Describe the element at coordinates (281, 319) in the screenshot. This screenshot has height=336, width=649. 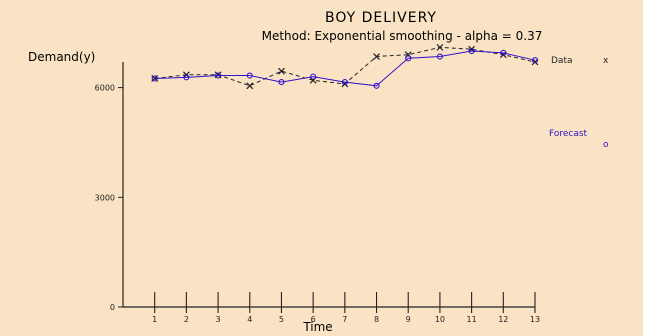
I see `x-tick-label: 5` at that location.